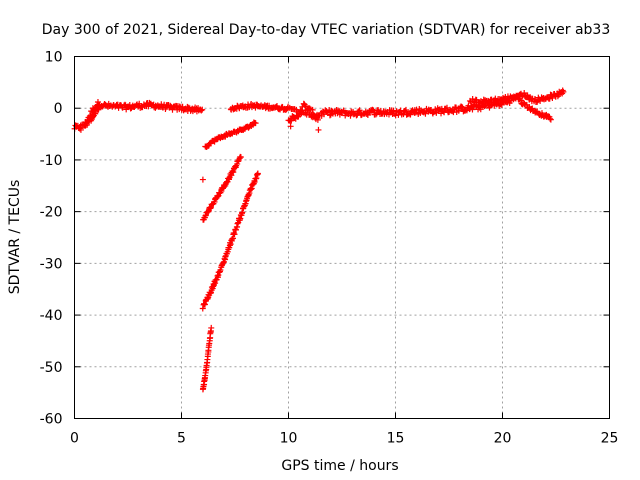 The width and height of the screenshot is (640, 480). Describe the element at coordinates (51, 368) in the screenshot. I see `y-tick-label: -50` at that location.